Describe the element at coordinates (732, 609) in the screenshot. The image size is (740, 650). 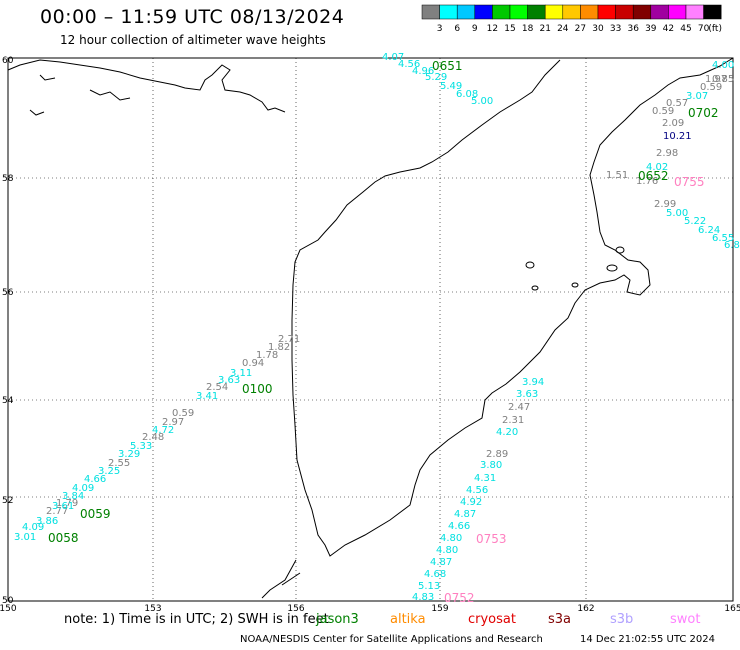
I see `lon-tick-label: 165` at that location.